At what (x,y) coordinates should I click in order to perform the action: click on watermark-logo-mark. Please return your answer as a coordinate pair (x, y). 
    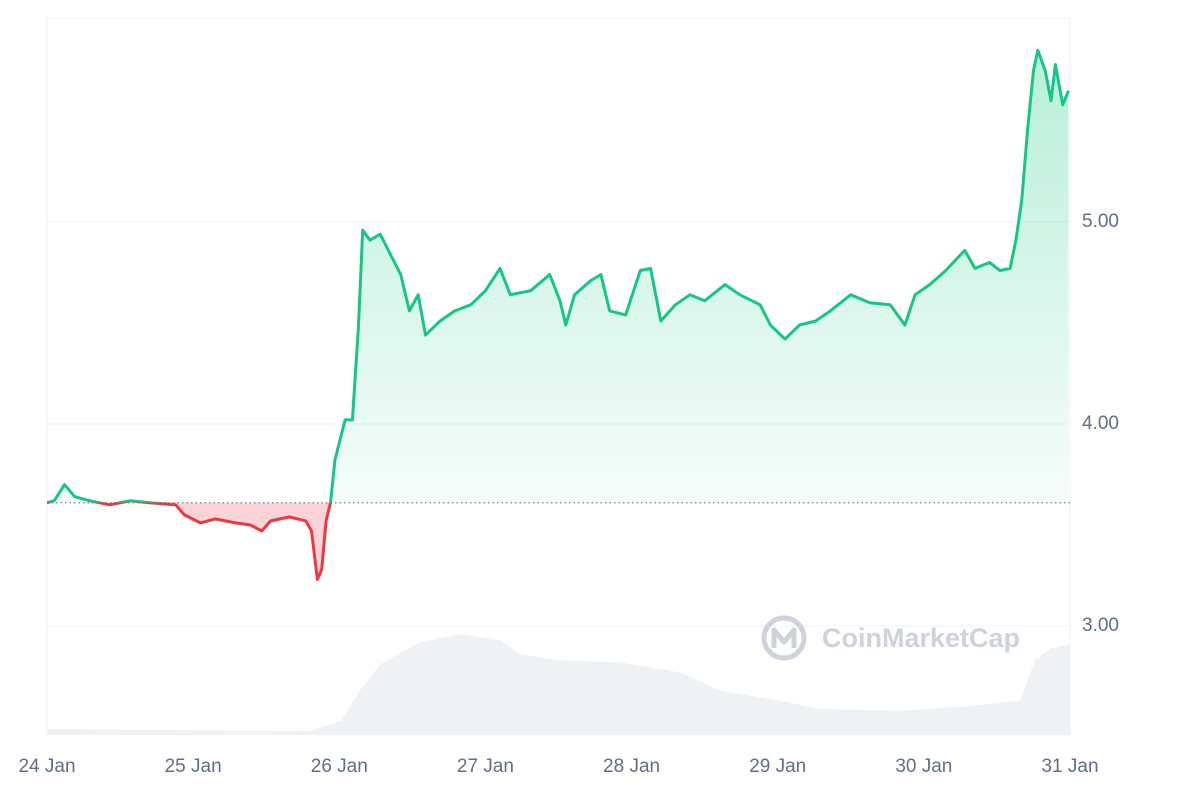
    Looking at the image, I should click on (784, 637).